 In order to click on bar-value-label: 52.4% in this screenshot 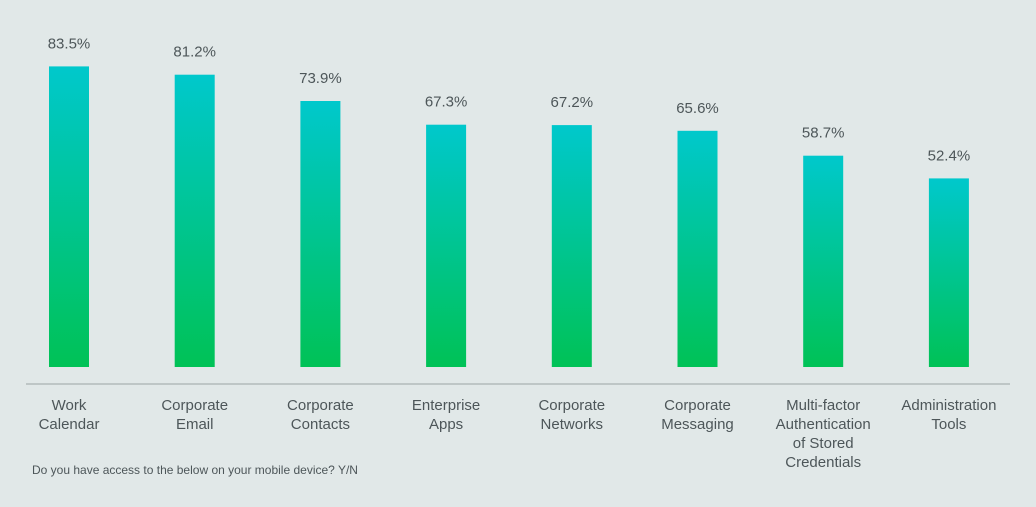, I will do `click(949, 155)`.